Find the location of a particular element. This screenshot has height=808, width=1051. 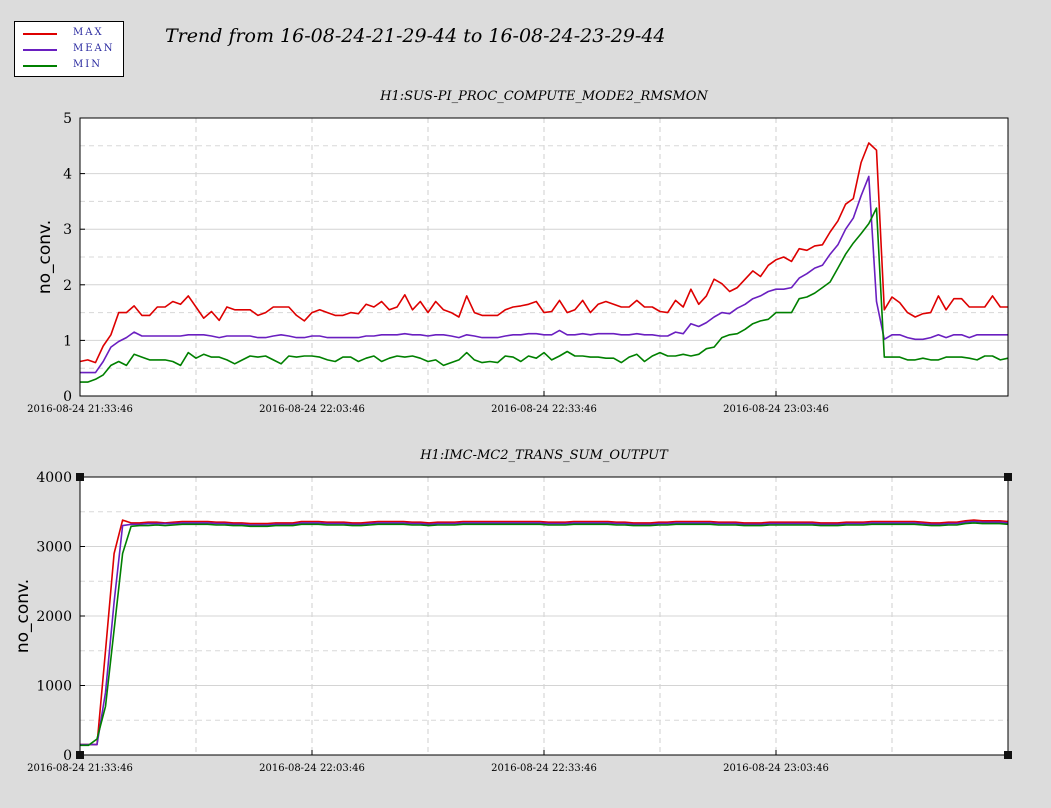

legend: MAX MEAN MIN is located at coordinates (69, 49).